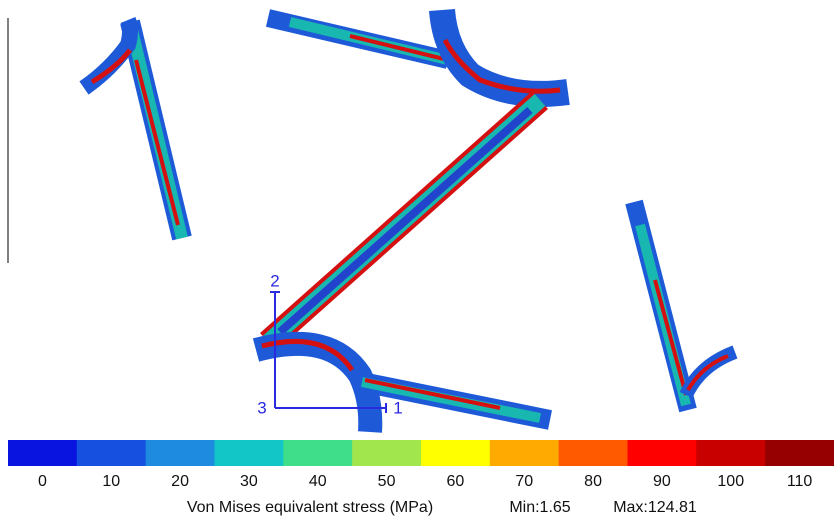 Image resolution: width=834 pixels, height=522 pixels. Describe the element at coordinates (329, 344) in the screenshot. I see `axis-triad: 2 1 3` at that location.